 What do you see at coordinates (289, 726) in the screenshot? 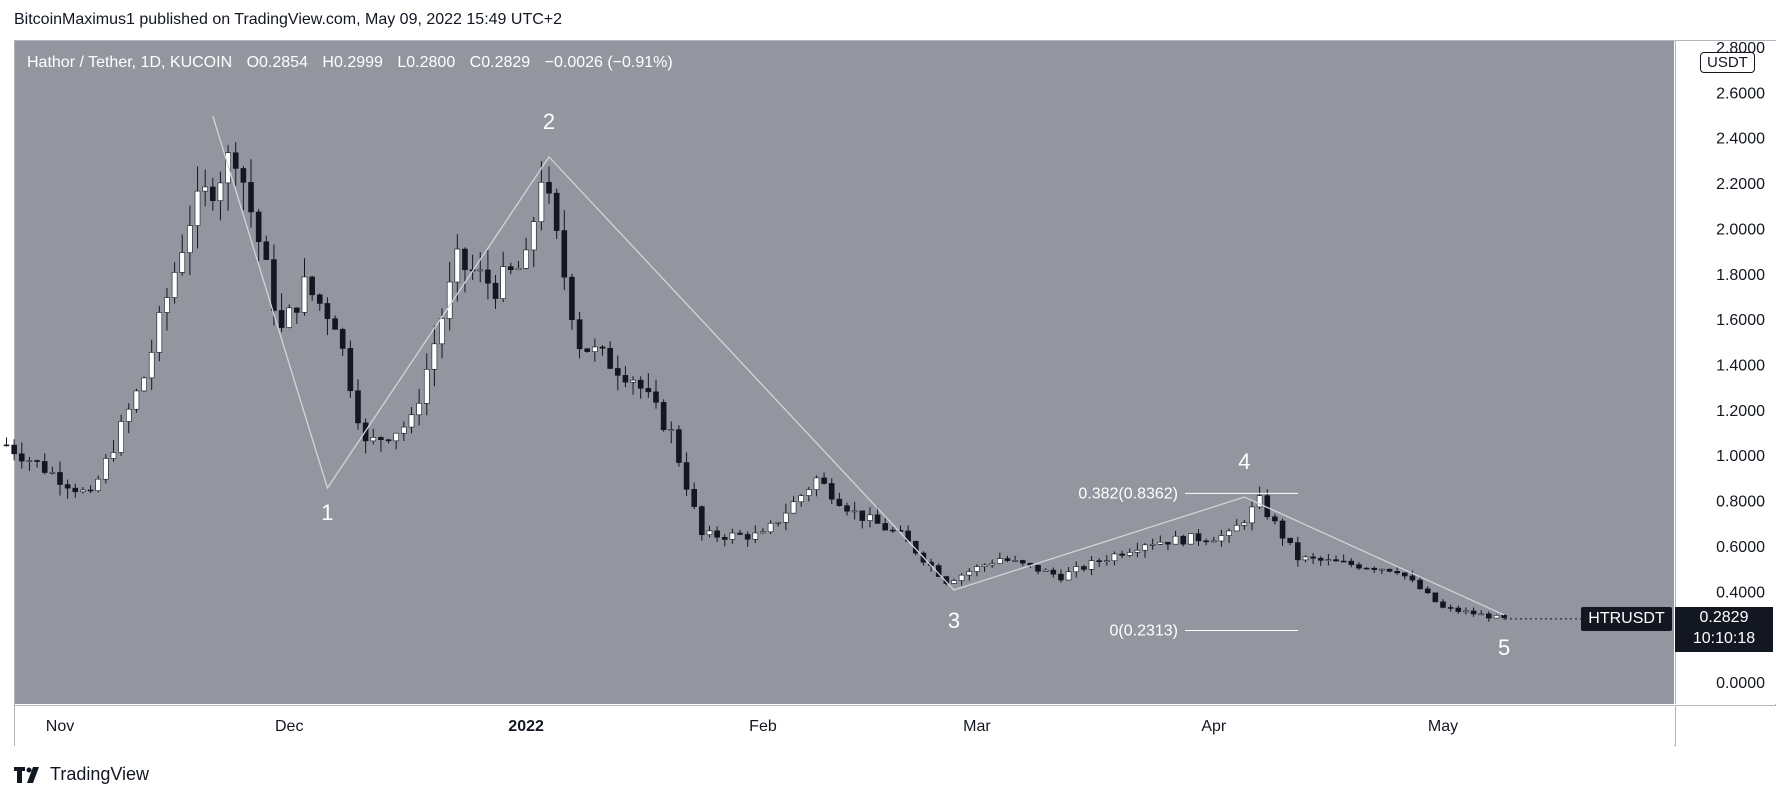
I see `time-tick-label: Dec` at bounding box center [289, 726].